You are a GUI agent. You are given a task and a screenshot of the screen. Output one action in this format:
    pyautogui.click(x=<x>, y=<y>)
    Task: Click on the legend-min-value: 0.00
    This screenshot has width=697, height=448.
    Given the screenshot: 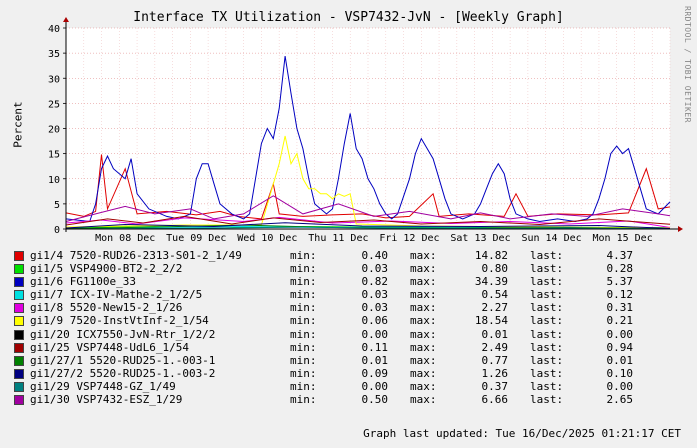 What is the action you would take?
    pyautogui.click(x=375, y=386)
    